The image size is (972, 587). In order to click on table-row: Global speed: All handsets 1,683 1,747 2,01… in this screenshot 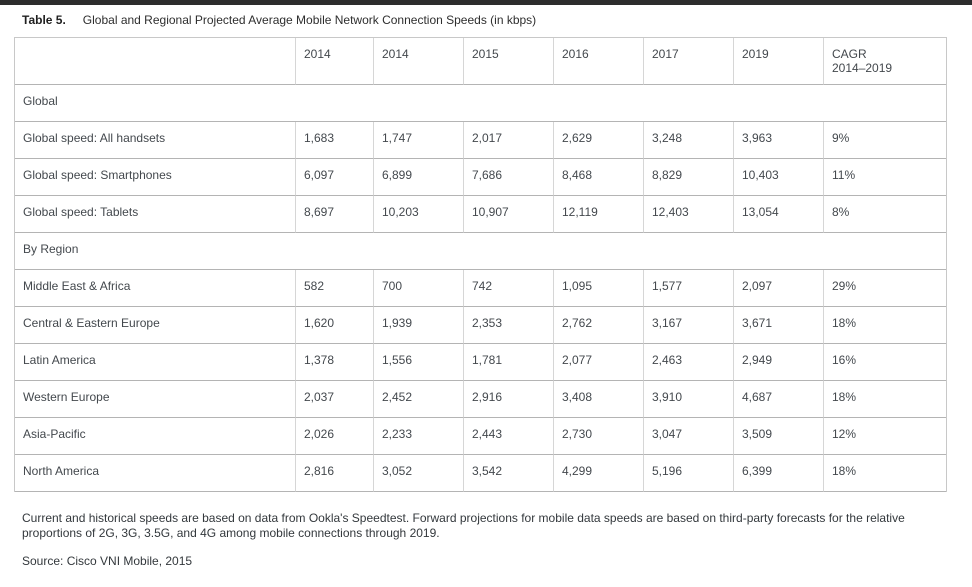, I will do `click(480, 140)`.